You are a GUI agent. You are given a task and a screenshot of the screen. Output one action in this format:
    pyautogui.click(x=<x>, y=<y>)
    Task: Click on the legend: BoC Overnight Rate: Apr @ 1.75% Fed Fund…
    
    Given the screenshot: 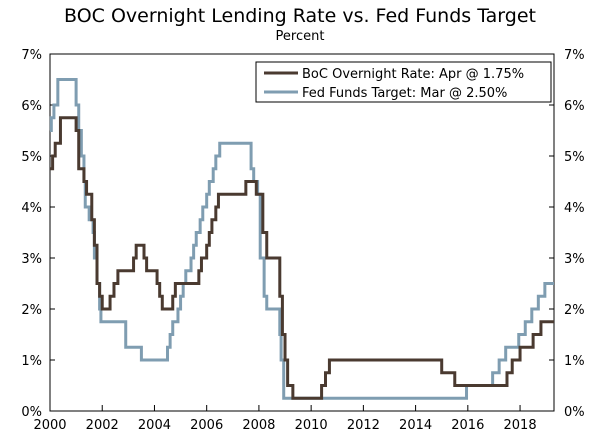 What is the action you would take?
    pyautogui.click(x=403, y=82)
    